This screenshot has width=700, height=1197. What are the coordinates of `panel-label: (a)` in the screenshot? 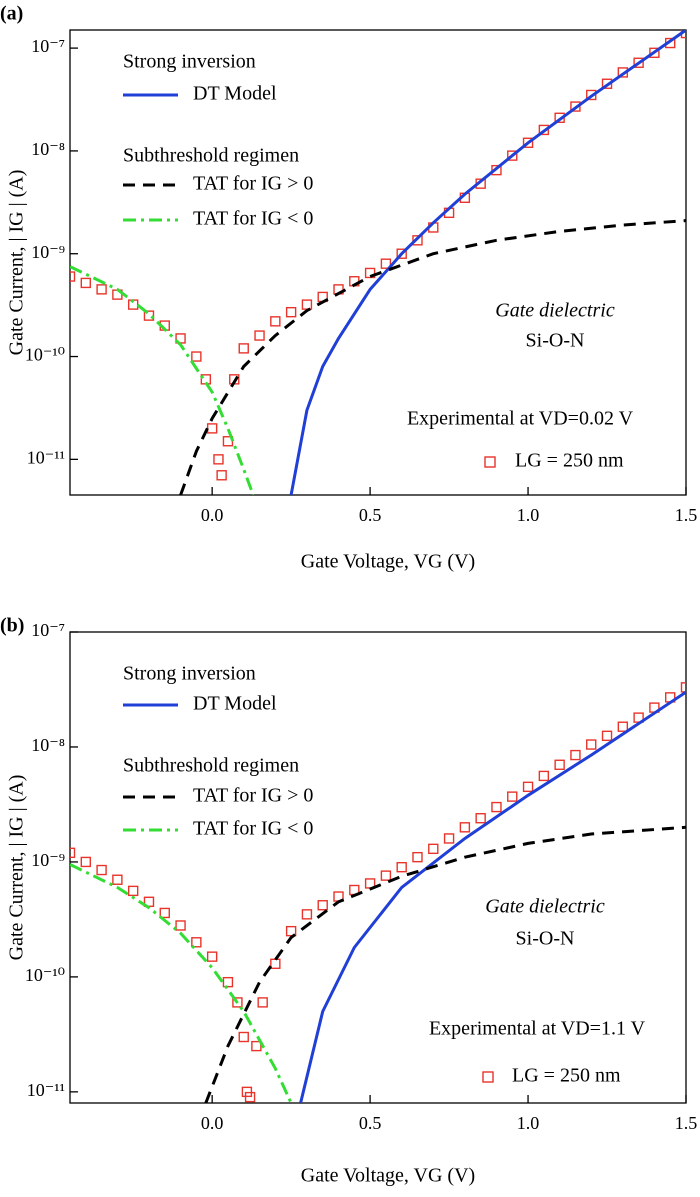 It's located at (11, 14).